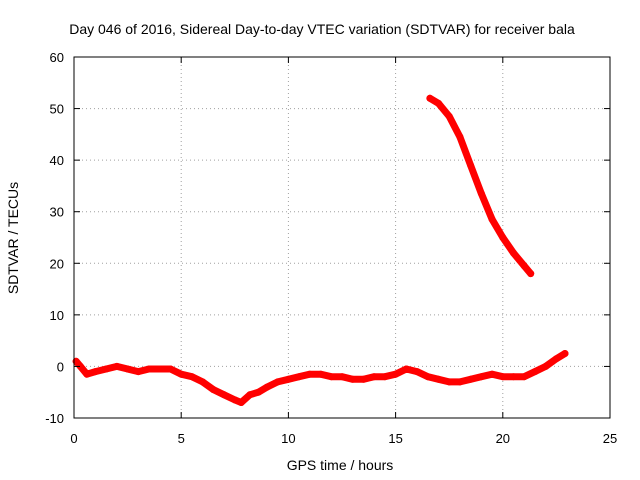 This screenshot has width=640, height=480. Describe the element at coordinates (610, 438) in the screenshot. I see `x-tick-label: 25` at that location.